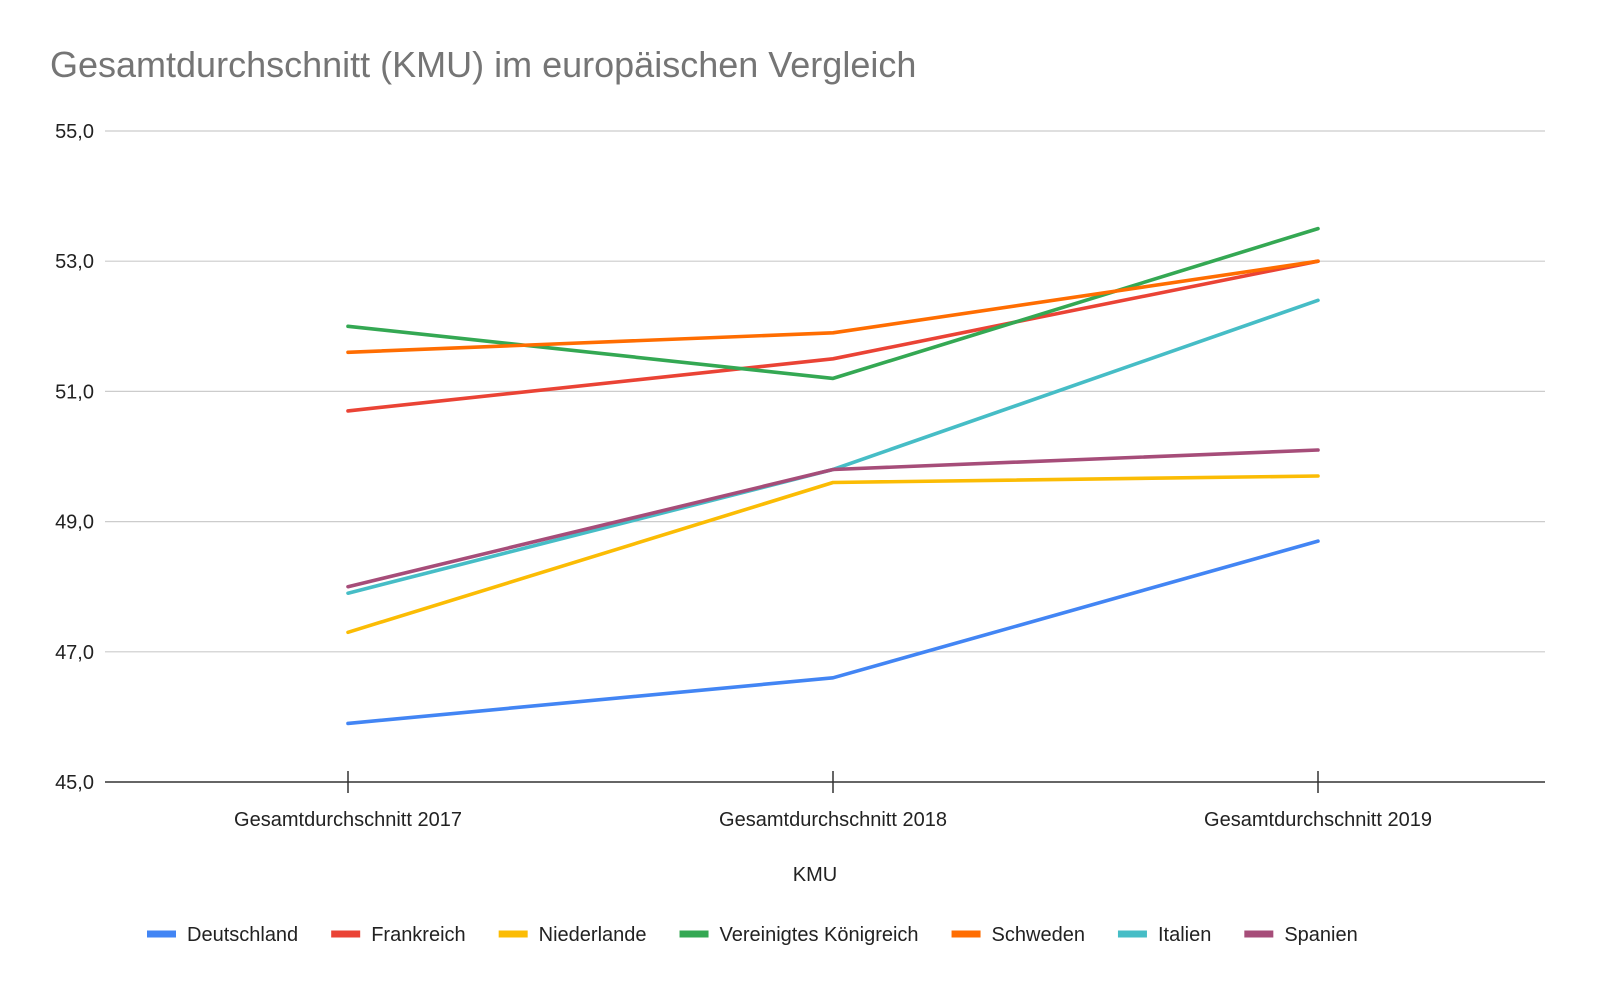 Image resolution: width=1600 pixels, height=989 pixels. Describe the element at coordinates (593, 935) in the screenshot. I see `legend-label: Niederlande` at that location.